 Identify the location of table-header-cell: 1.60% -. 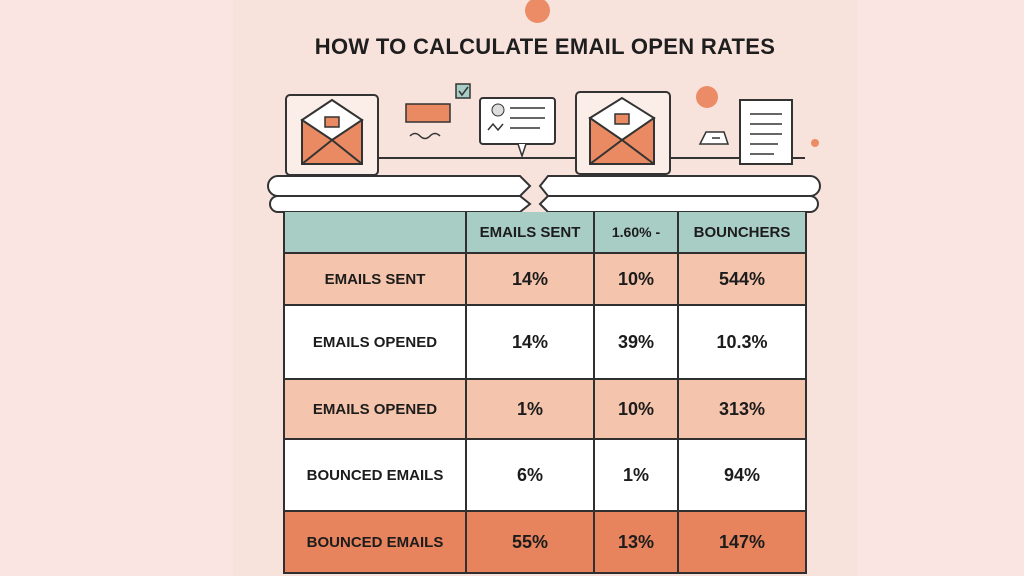
(637, 232).